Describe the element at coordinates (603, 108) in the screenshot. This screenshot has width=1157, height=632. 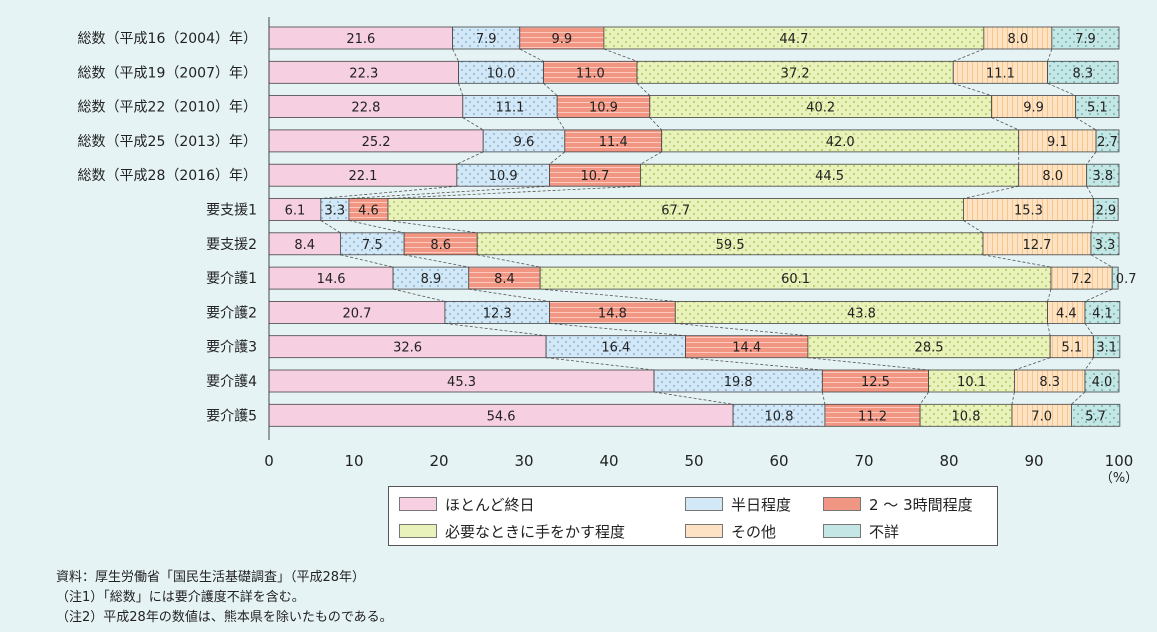
I see `data-label-2to3h-2: 10.9` at that location.